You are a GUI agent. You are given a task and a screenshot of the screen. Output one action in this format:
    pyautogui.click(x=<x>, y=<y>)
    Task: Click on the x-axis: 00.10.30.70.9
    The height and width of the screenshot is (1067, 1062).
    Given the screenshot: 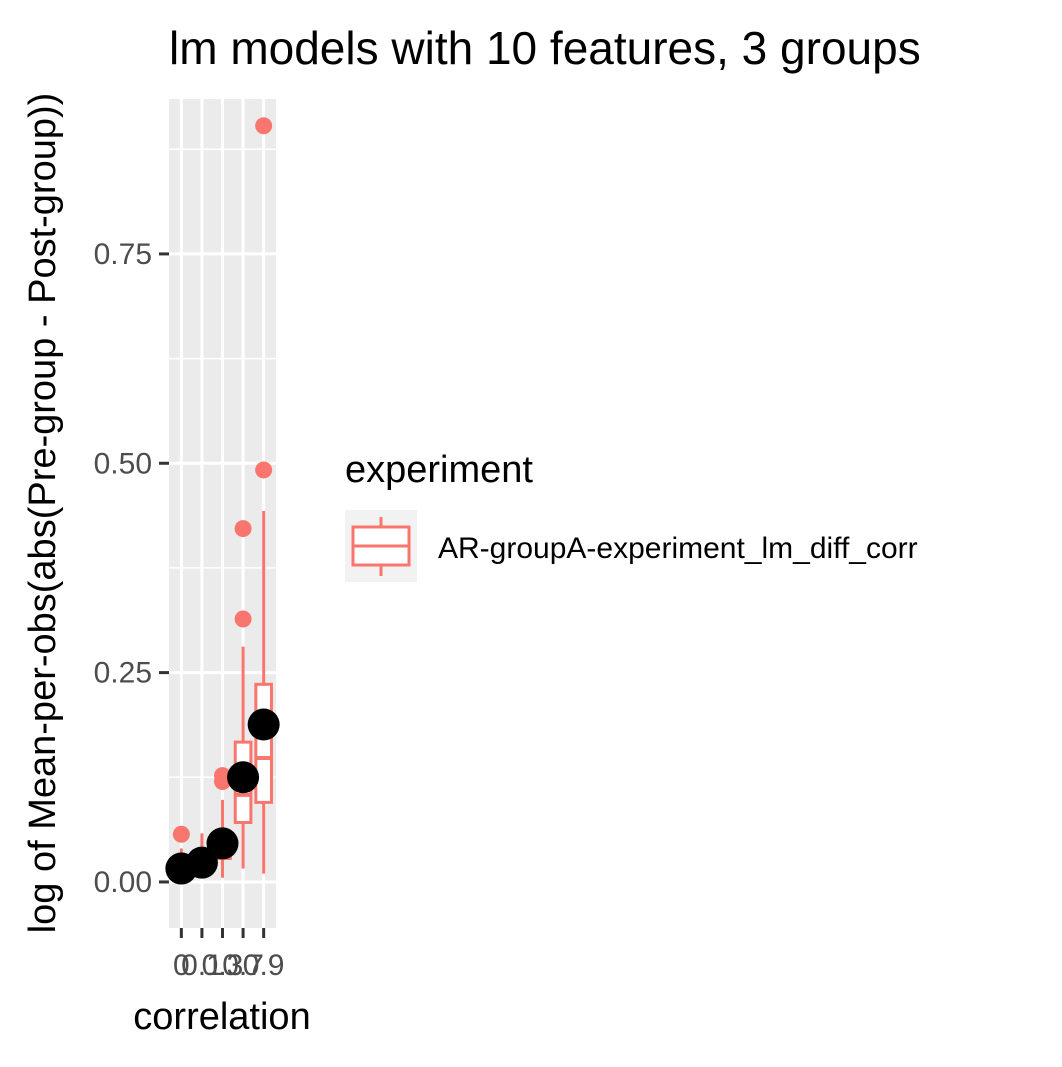 What is the action you would take?
    pyautogui.click(x=229, y=955)
    